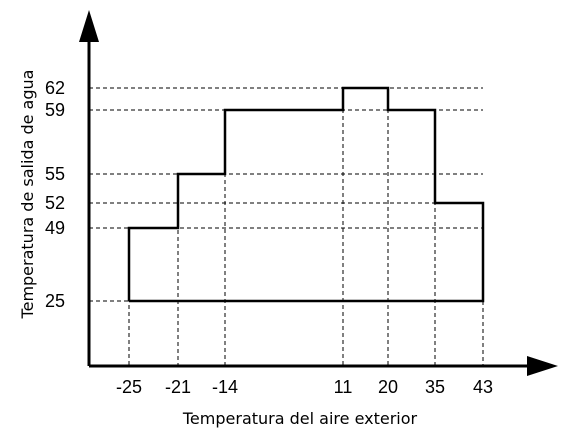  What do you see at coordinates (483, 387) in the screenshot?
I see `x-tick-label: 43` at bounding box center [483, 387].